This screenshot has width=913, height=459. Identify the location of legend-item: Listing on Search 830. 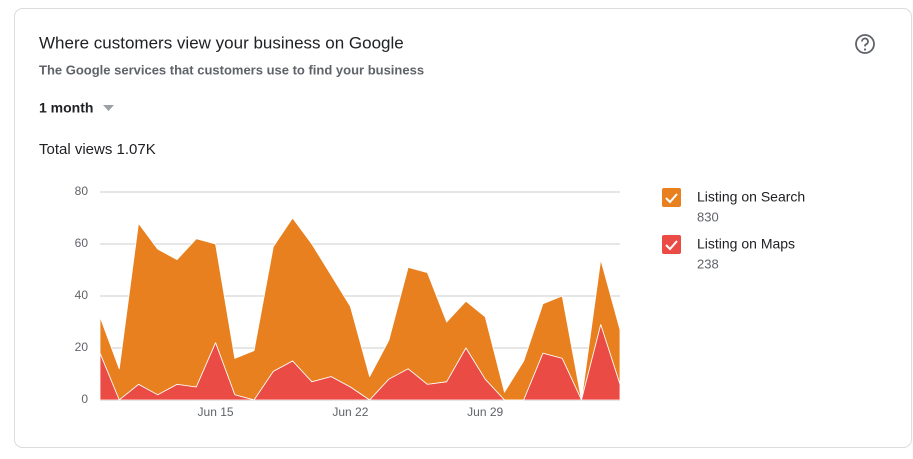
(733, 206).